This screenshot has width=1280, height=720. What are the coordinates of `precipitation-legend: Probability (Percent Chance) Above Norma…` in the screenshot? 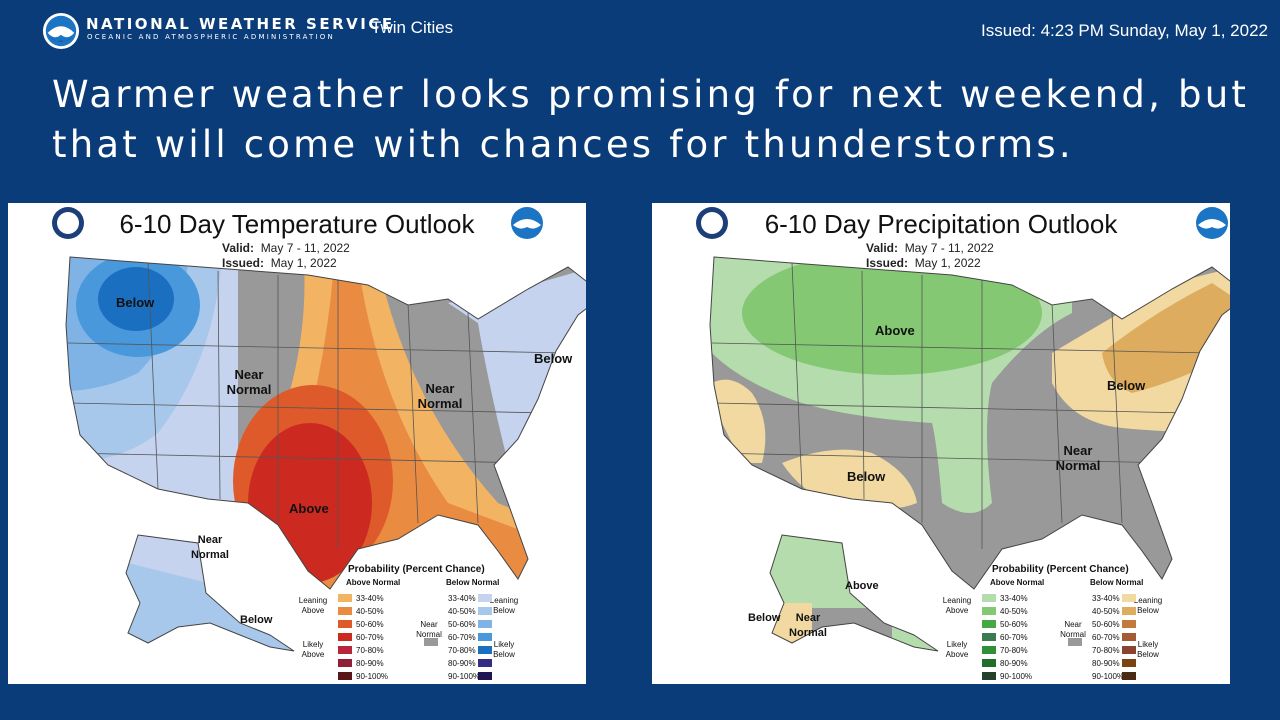 It's located at (1052, 622).